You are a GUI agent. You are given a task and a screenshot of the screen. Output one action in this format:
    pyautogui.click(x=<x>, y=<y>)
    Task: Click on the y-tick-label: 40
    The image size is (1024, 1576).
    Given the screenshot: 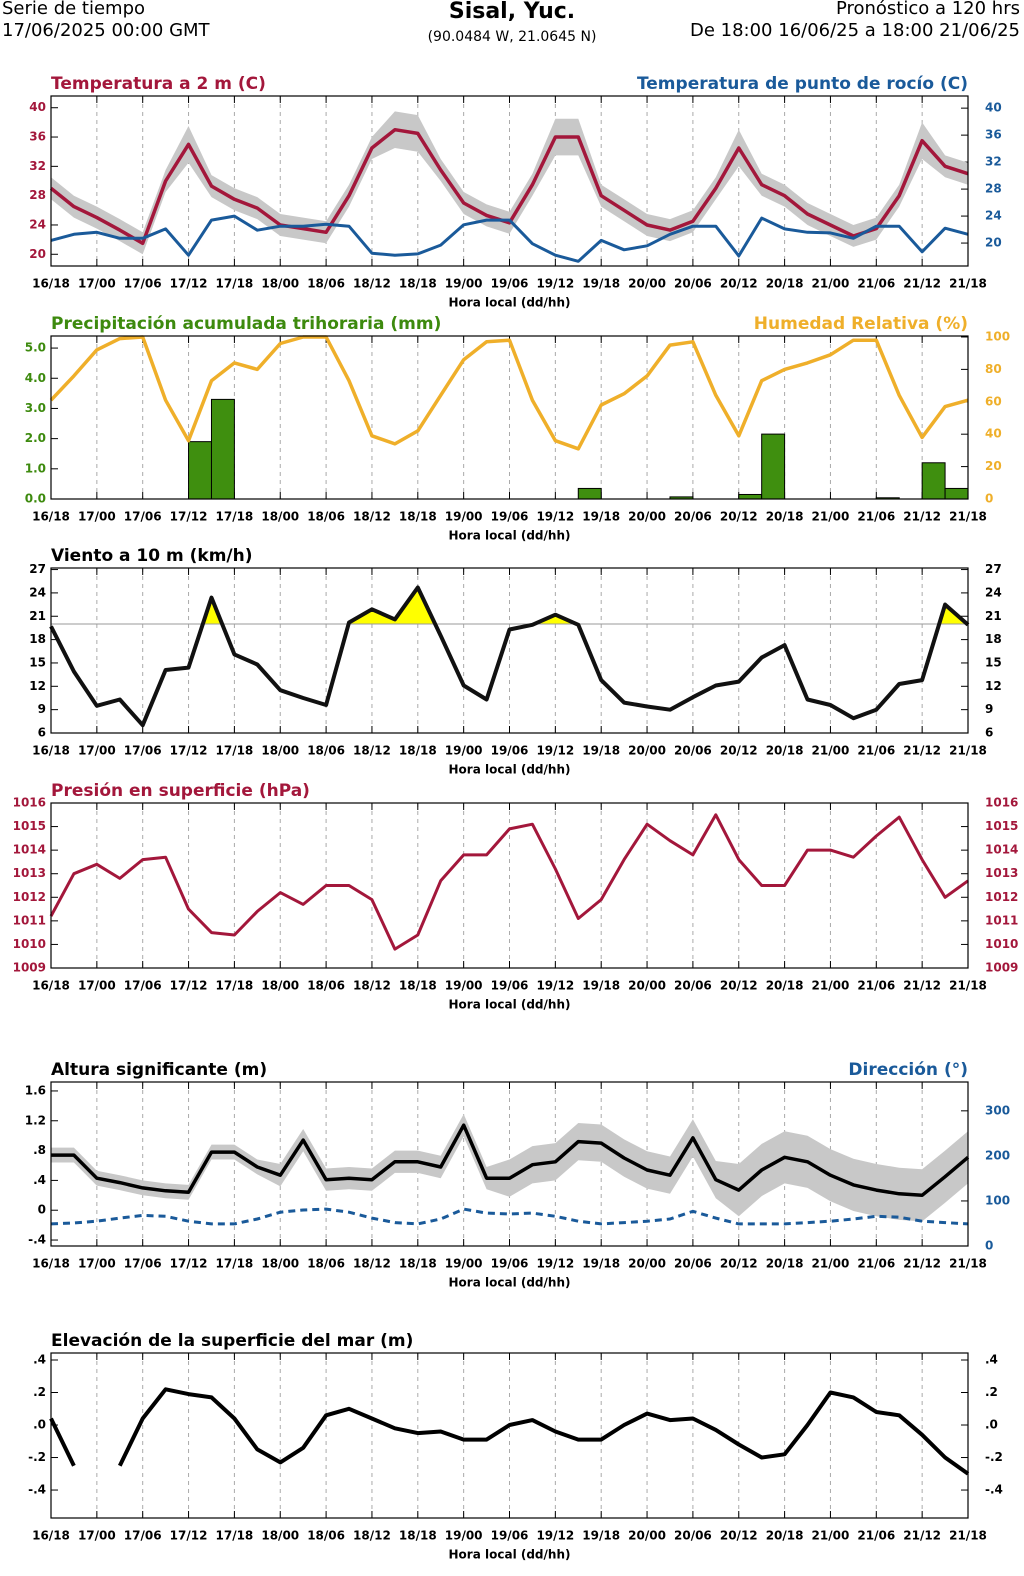 What is the action you would take?
    pyautogui.click(x=37, y=107)
    